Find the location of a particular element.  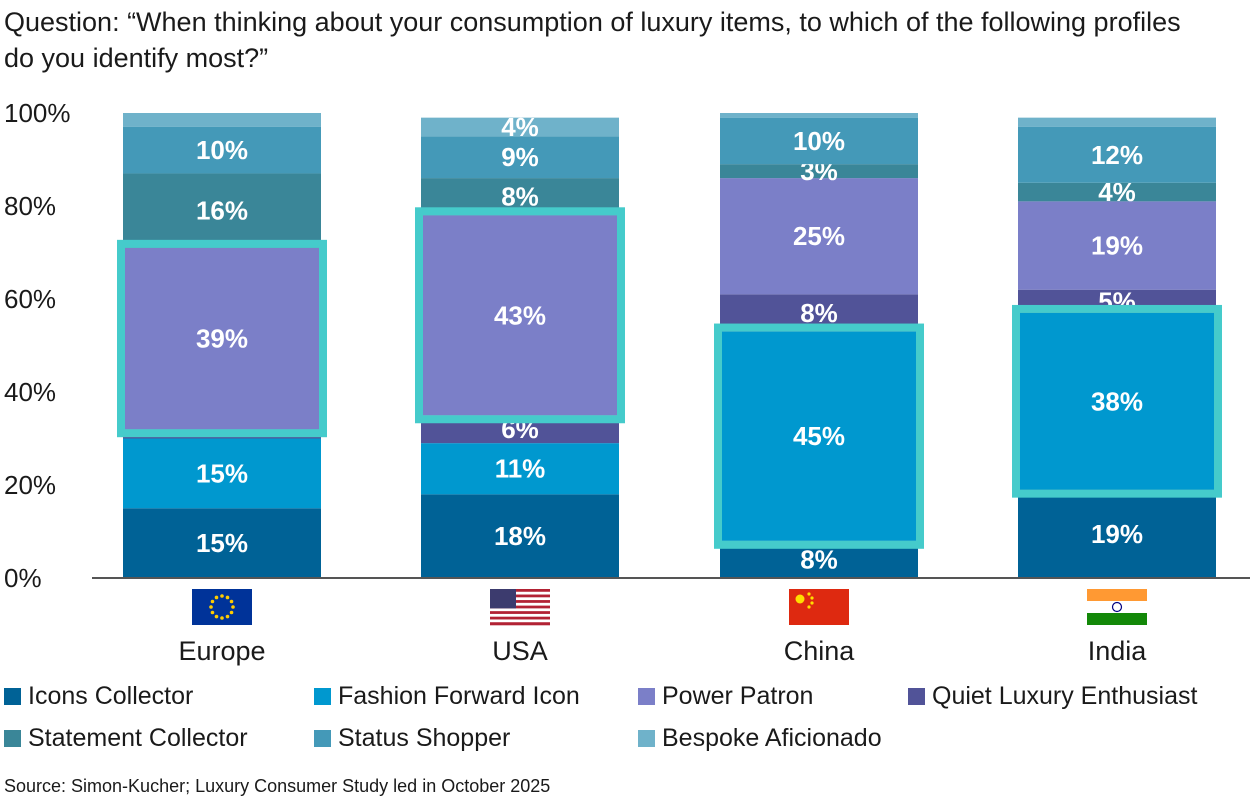

data-label: 9% is located at coordinates (520, 157).